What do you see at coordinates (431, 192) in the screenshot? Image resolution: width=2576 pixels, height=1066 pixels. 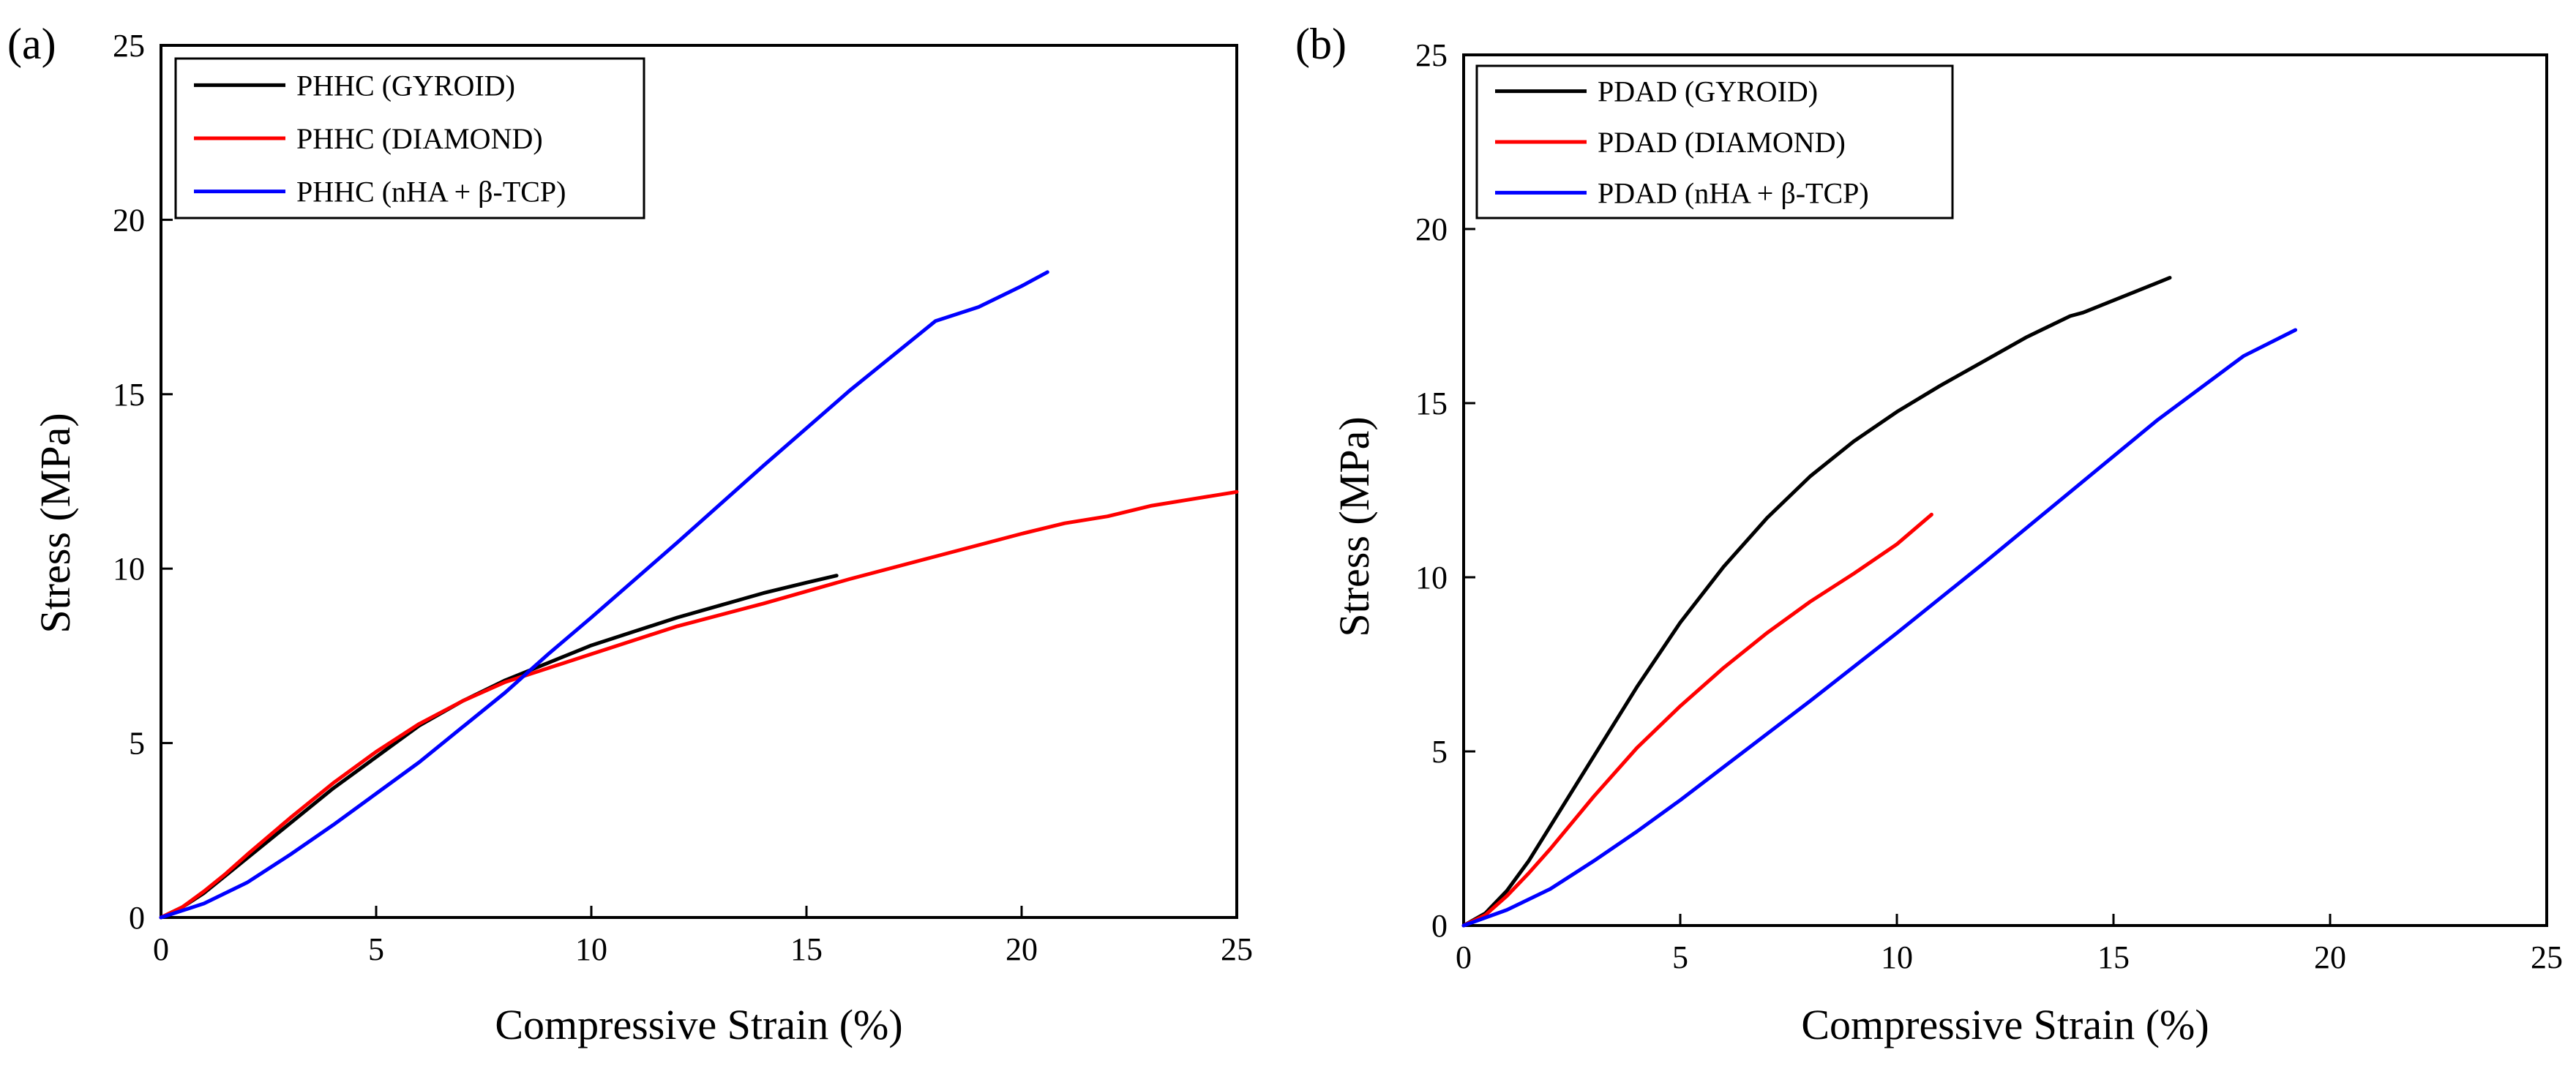 I see `legend-label-a-2: PHHC (nHA + β-TCP)` at bounding box center [431, 192].